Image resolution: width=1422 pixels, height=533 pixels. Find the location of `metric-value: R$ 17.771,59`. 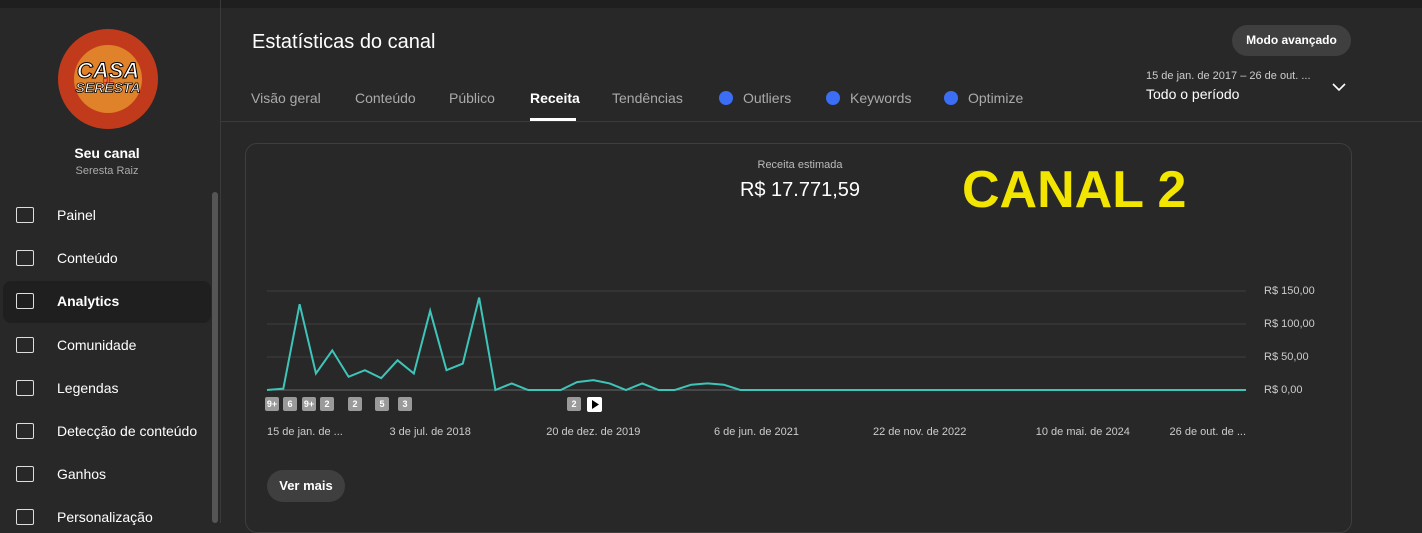

metric-value: R$ 17.771,59 is located at coordinates (800, 190).